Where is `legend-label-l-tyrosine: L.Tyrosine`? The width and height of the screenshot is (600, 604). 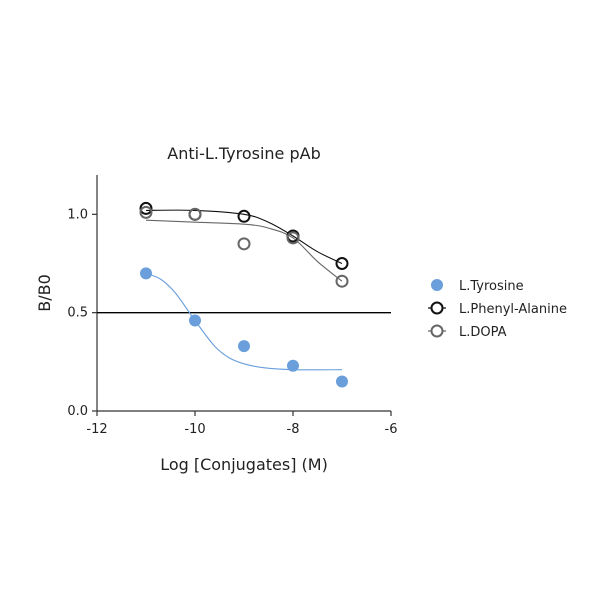 legend-label-l-tyrosine: L.Tyrosine is located at coordinates (491, 286).